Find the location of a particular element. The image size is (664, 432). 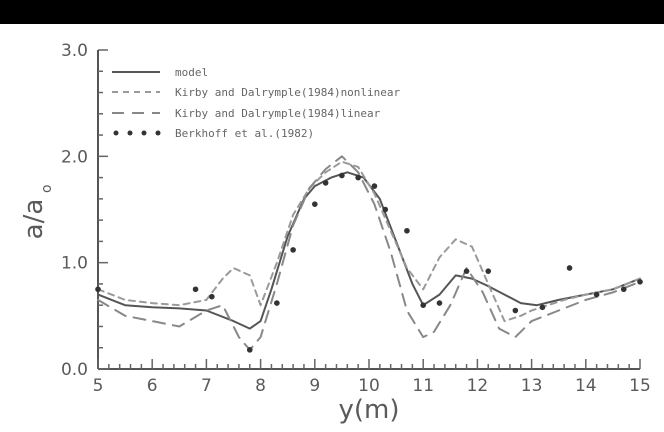

legend-label-linear: Kirby and Dalrymple(1984)linear is located at coordinates (278, 113).